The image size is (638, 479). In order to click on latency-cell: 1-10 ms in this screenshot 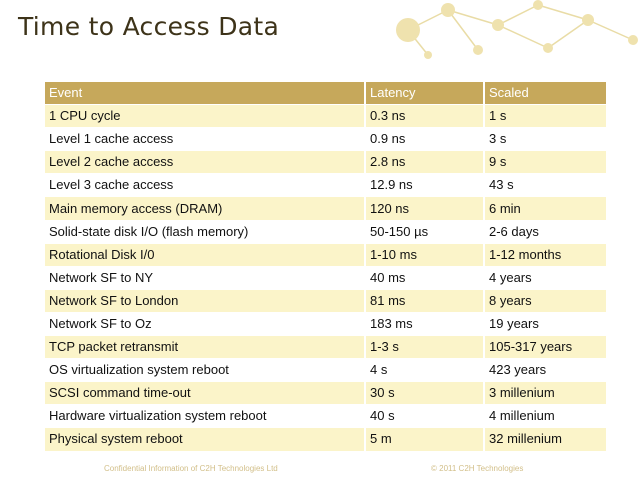, I will do `click(425, 254)`.